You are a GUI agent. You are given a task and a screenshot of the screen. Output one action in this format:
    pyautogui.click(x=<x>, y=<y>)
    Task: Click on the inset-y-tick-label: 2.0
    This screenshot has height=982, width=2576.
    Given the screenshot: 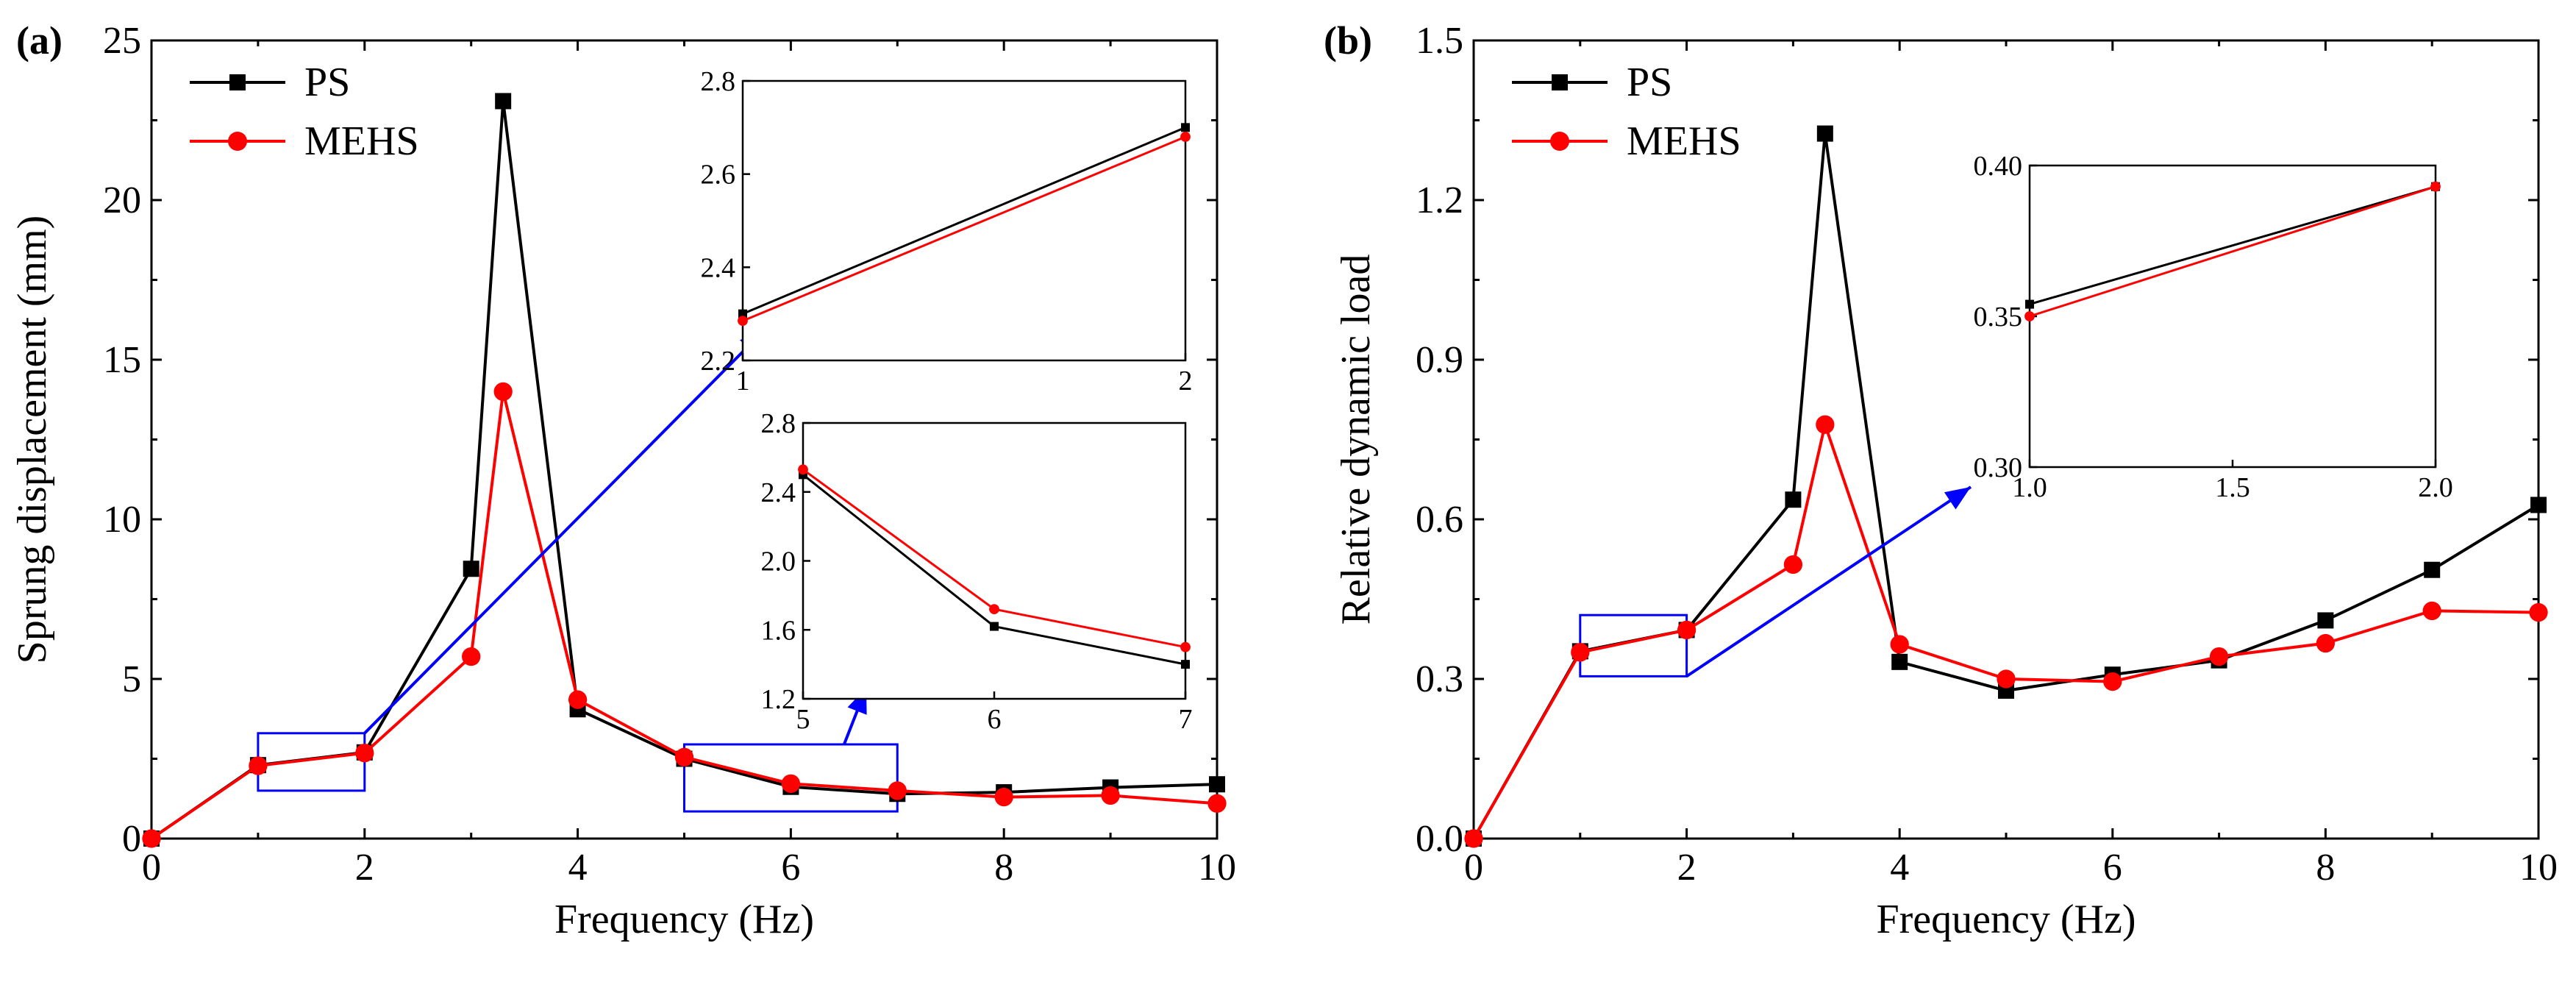 What is the action you would take?
    pyautogui.click(x=778, y=562)
    